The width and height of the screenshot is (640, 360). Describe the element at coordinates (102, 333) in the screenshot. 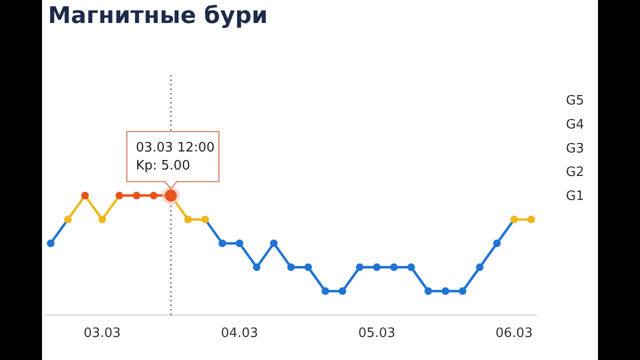

I see `x-tick-label: 03.03` at that location.